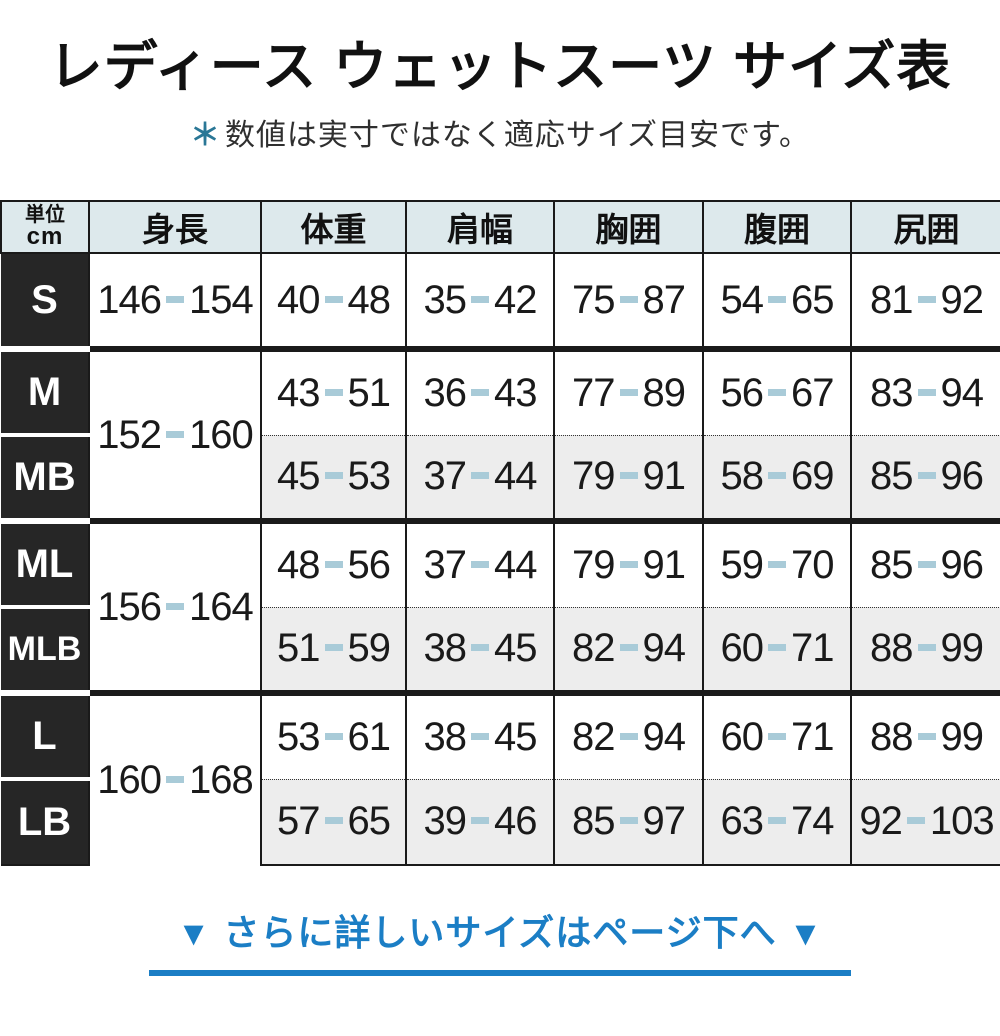 The width and height of the screenshot is (1000, 1036). I want to click on header-row: 単位 cm 身長 体重 肩幅 胸囲 腹囲 尻囲, so click(500, 227).